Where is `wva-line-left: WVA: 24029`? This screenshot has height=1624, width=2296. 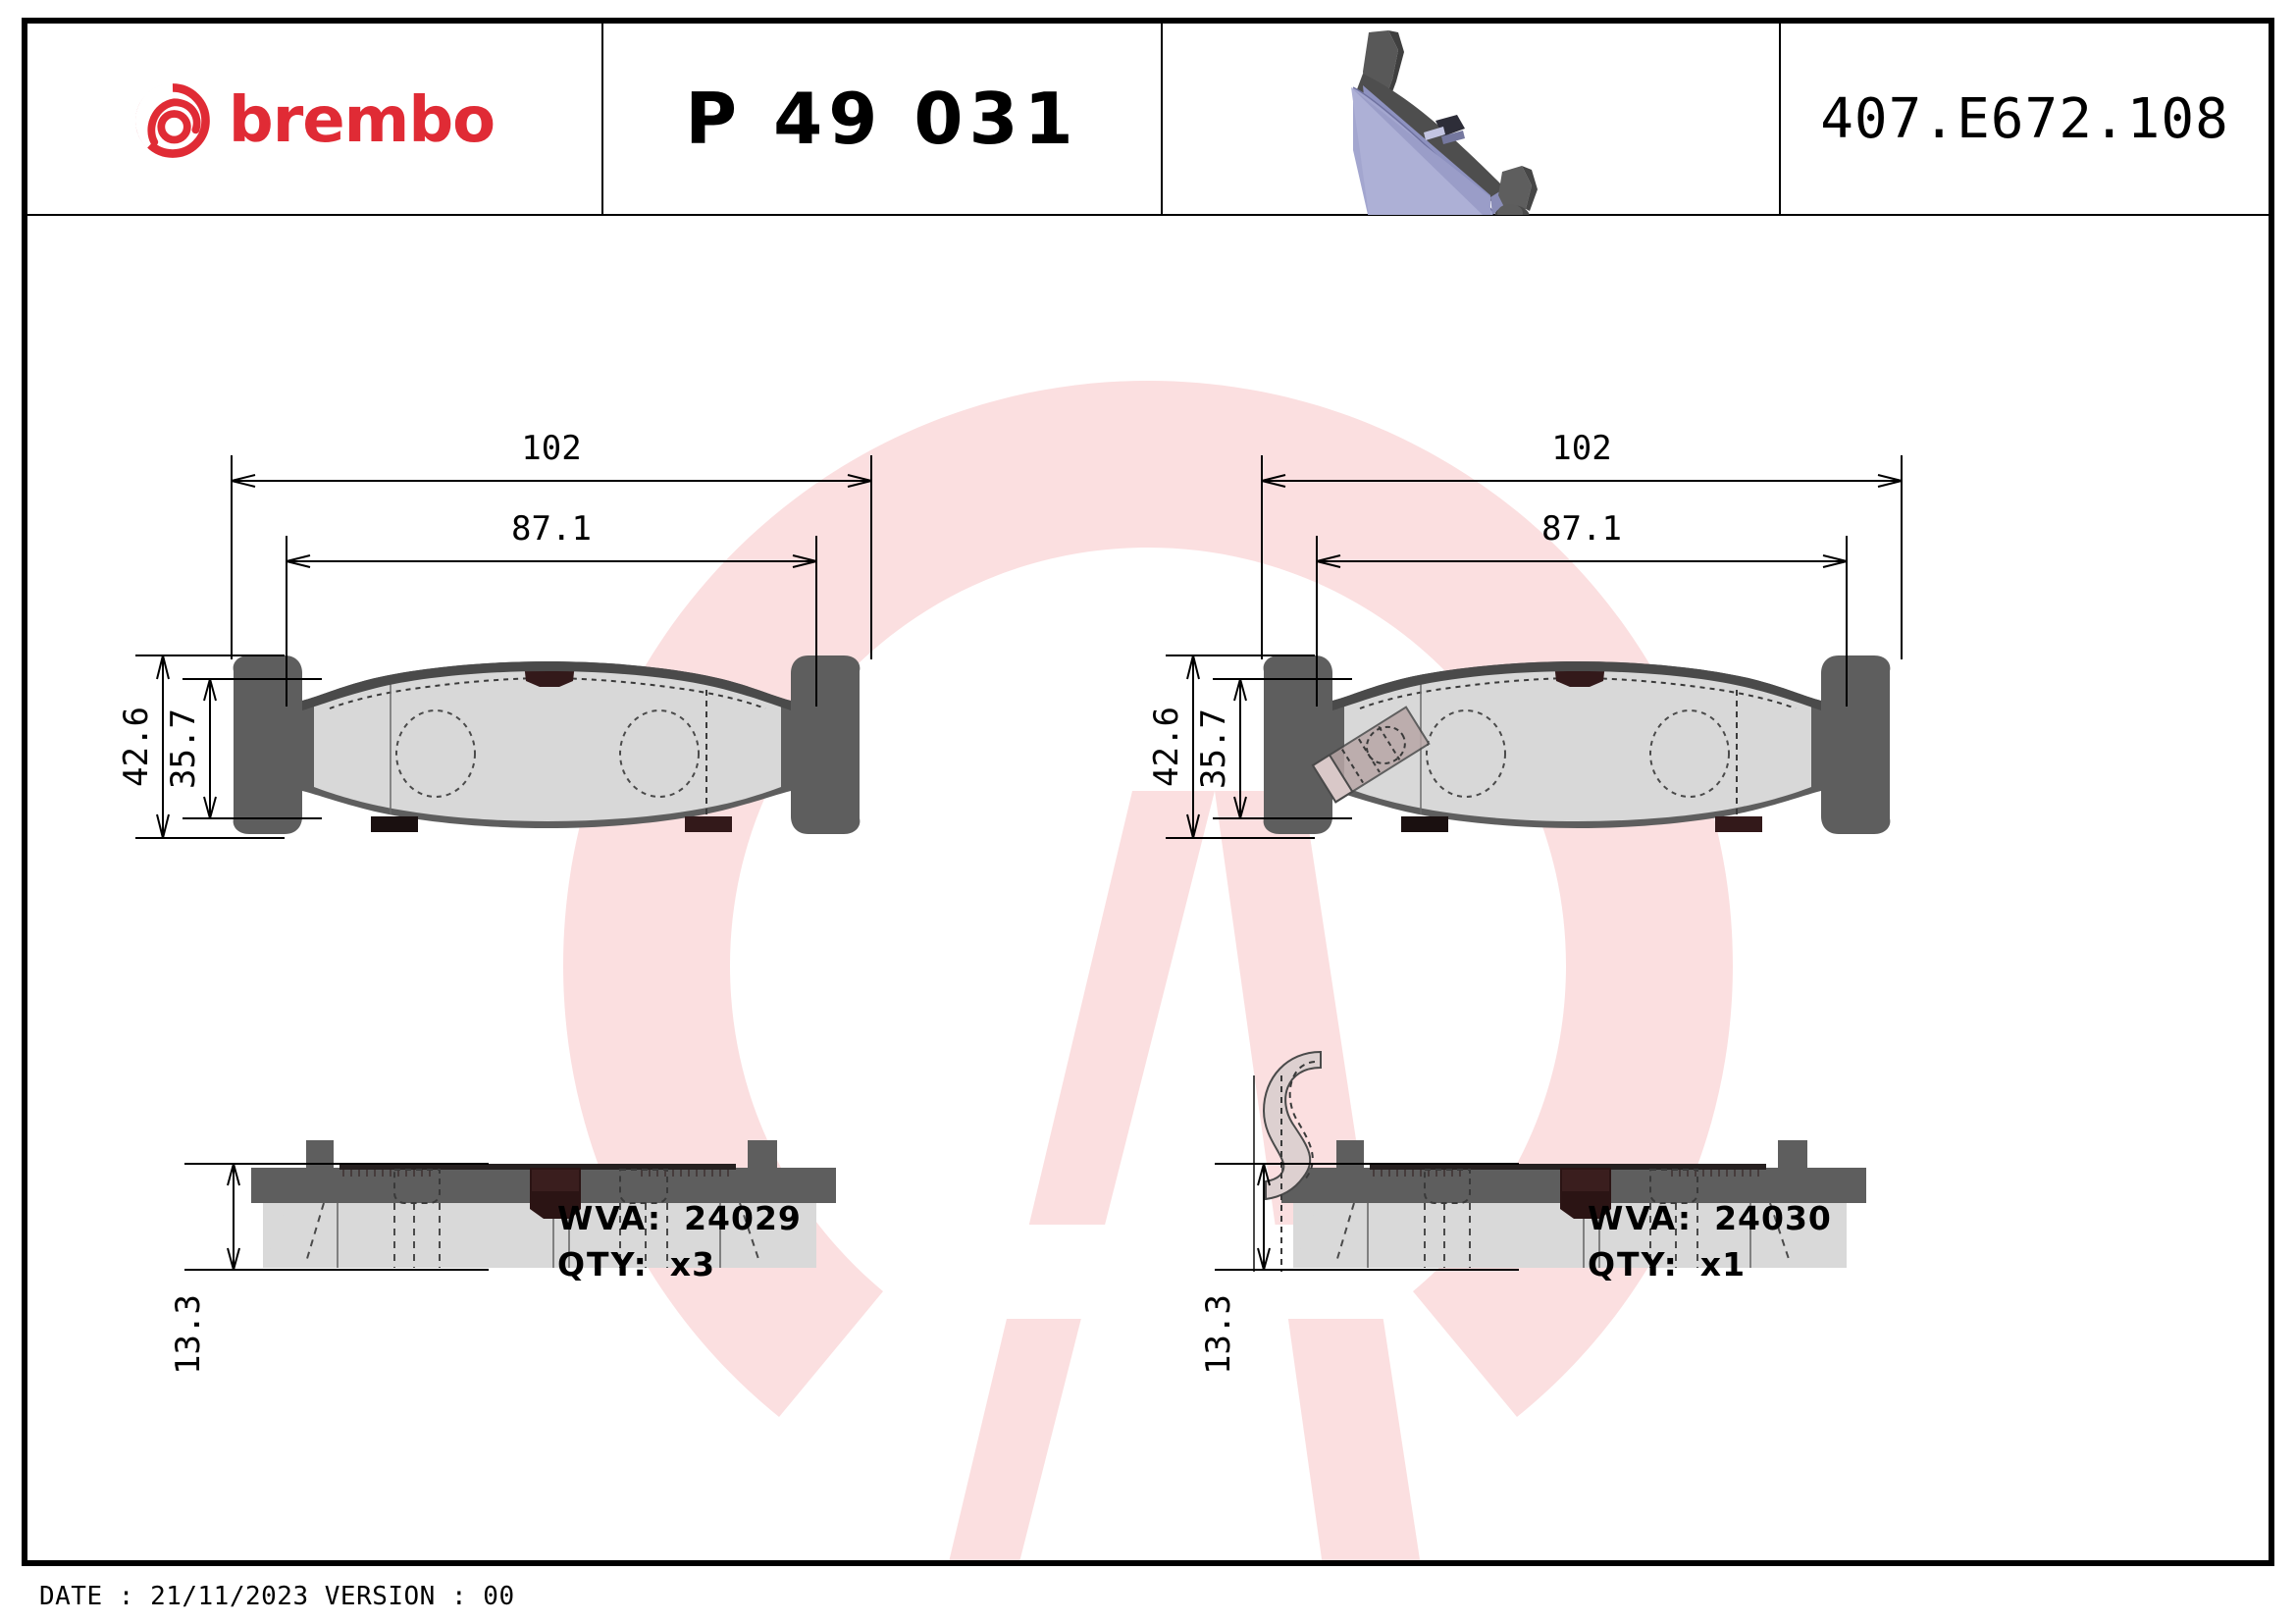 wva-line-left: WVA: 24029 is located at coordinates (679, 1219).